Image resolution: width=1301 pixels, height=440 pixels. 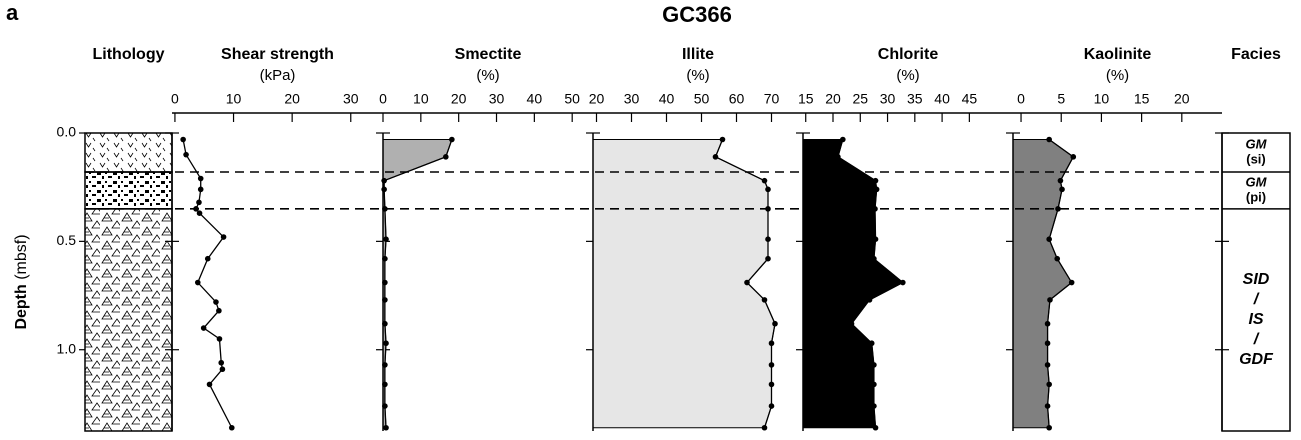 I want to click on panel-title: Chlorite, so click(x=908, y=54).